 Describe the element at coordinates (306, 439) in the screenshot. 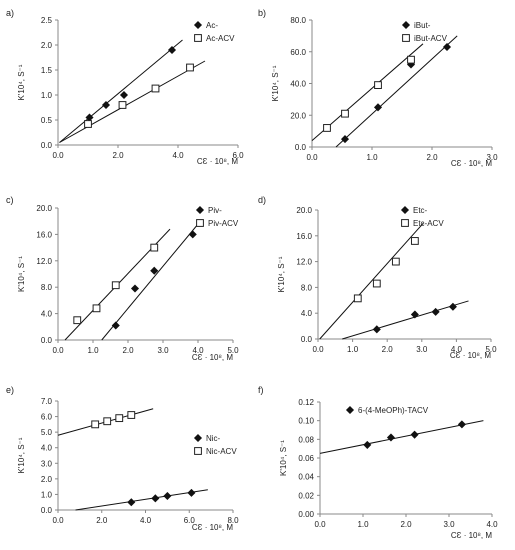

I see `y-tick-label: 0.08` at that location.